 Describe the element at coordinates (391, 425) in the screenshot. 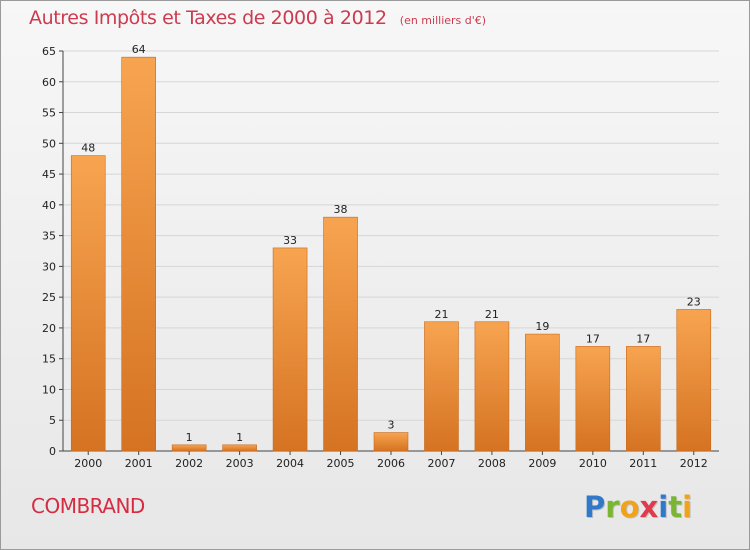

I see `data-label: 3` at that location.